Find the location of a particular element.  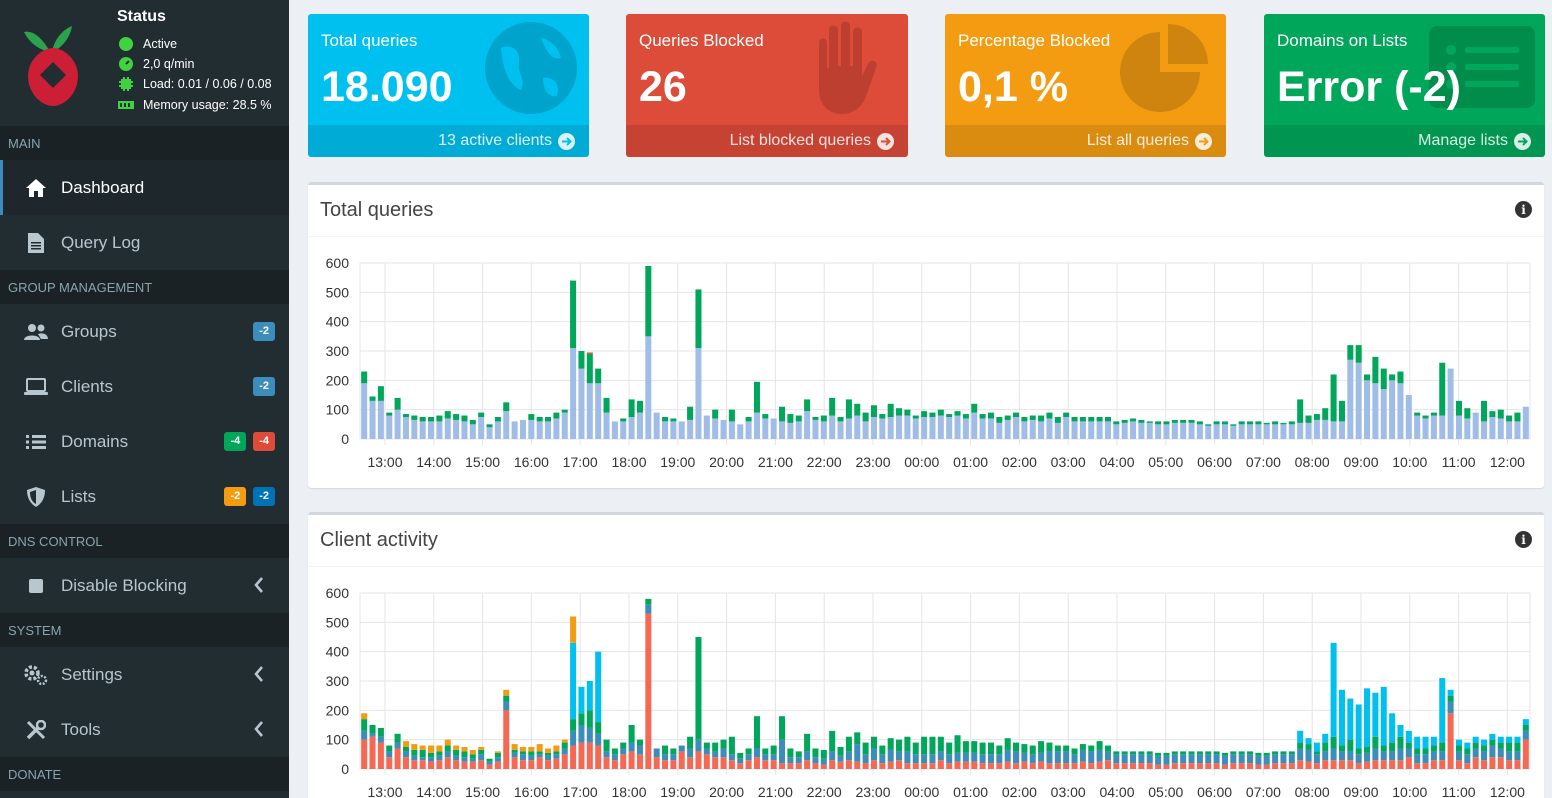

list-all-link: List all queries is located at coordinates (1085, 141).